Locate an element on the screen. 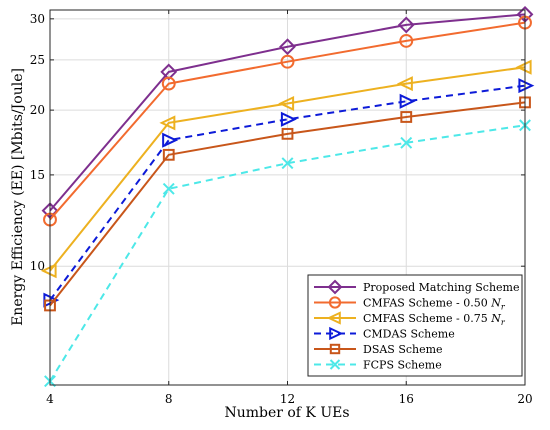  x-tick-label: 20 is located at coordinates (524, 399).